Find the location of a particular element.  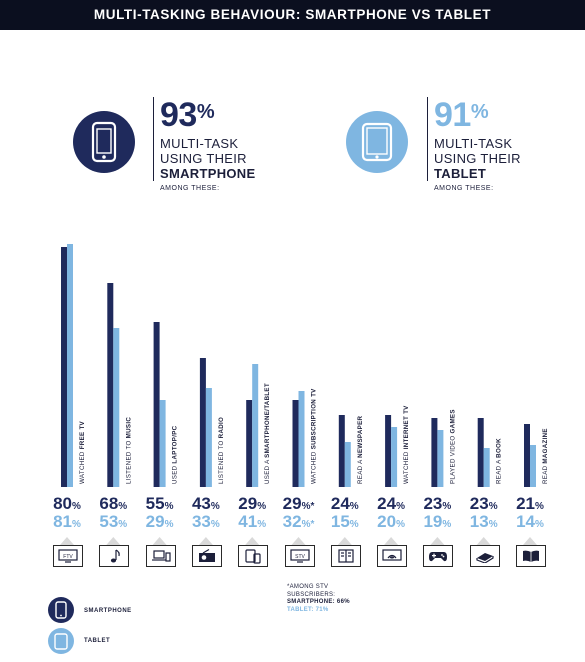

tablet-value-label: 14% is located at coordinates (530, 523).